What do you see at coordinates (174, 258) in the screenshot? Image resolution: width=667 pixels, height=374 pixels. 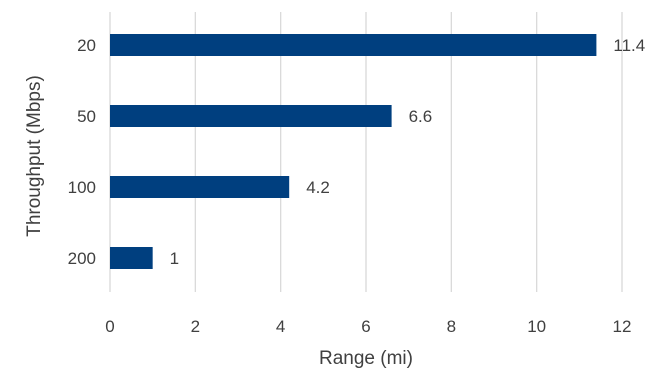 I see `data-label: 1` at bounding box center [174, 258].